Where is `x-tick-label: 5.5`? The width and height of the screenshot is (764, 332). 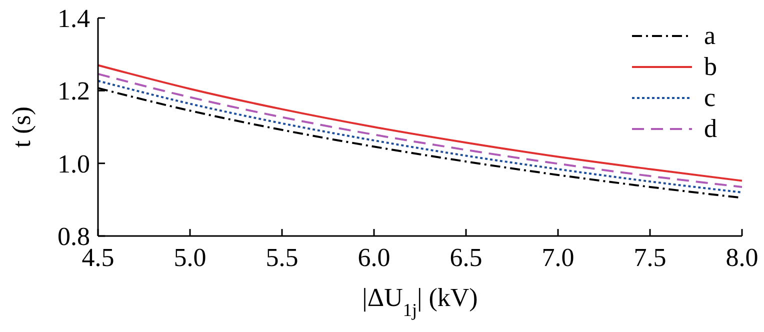 x-tick-label: 5.5 is located at coordinates (282, 257).